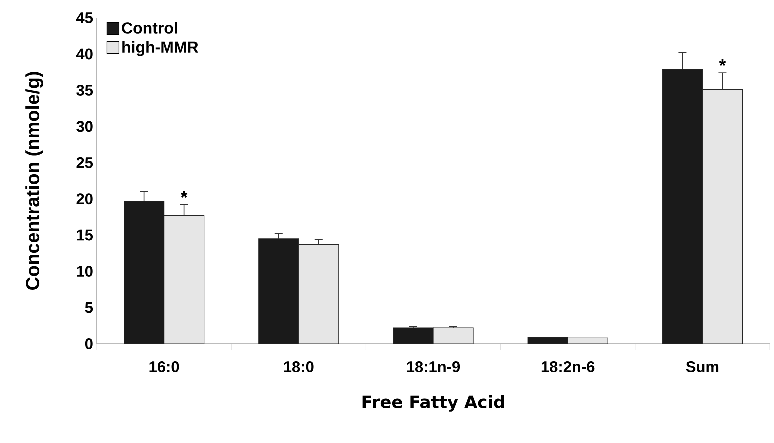 The width and height of the screenshot is (774, 443). I want to click on x-tick-label: 18:2n-6, so click(568, 367).